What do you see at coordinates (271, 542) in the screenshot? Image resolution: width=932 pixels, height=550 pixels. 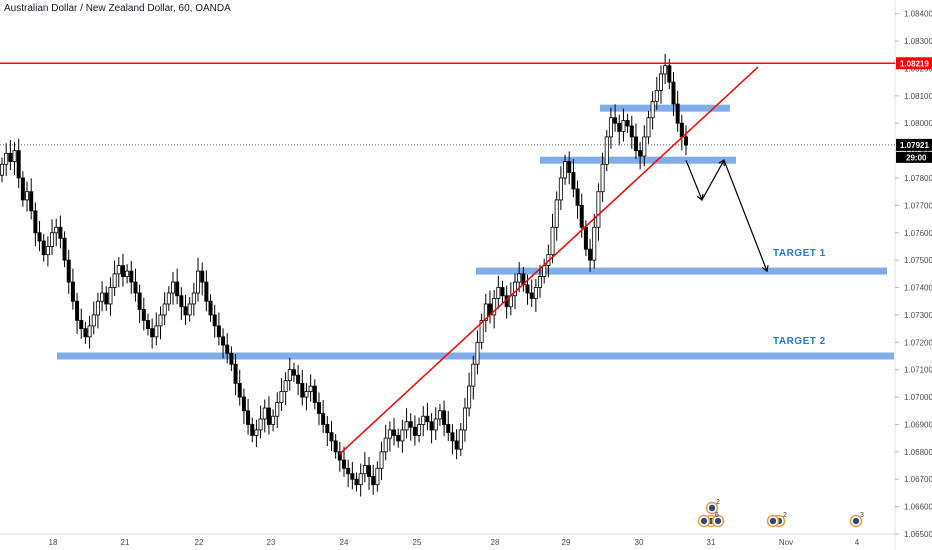 I see `time-tick-label: 23` at bounding box center [271, 542].